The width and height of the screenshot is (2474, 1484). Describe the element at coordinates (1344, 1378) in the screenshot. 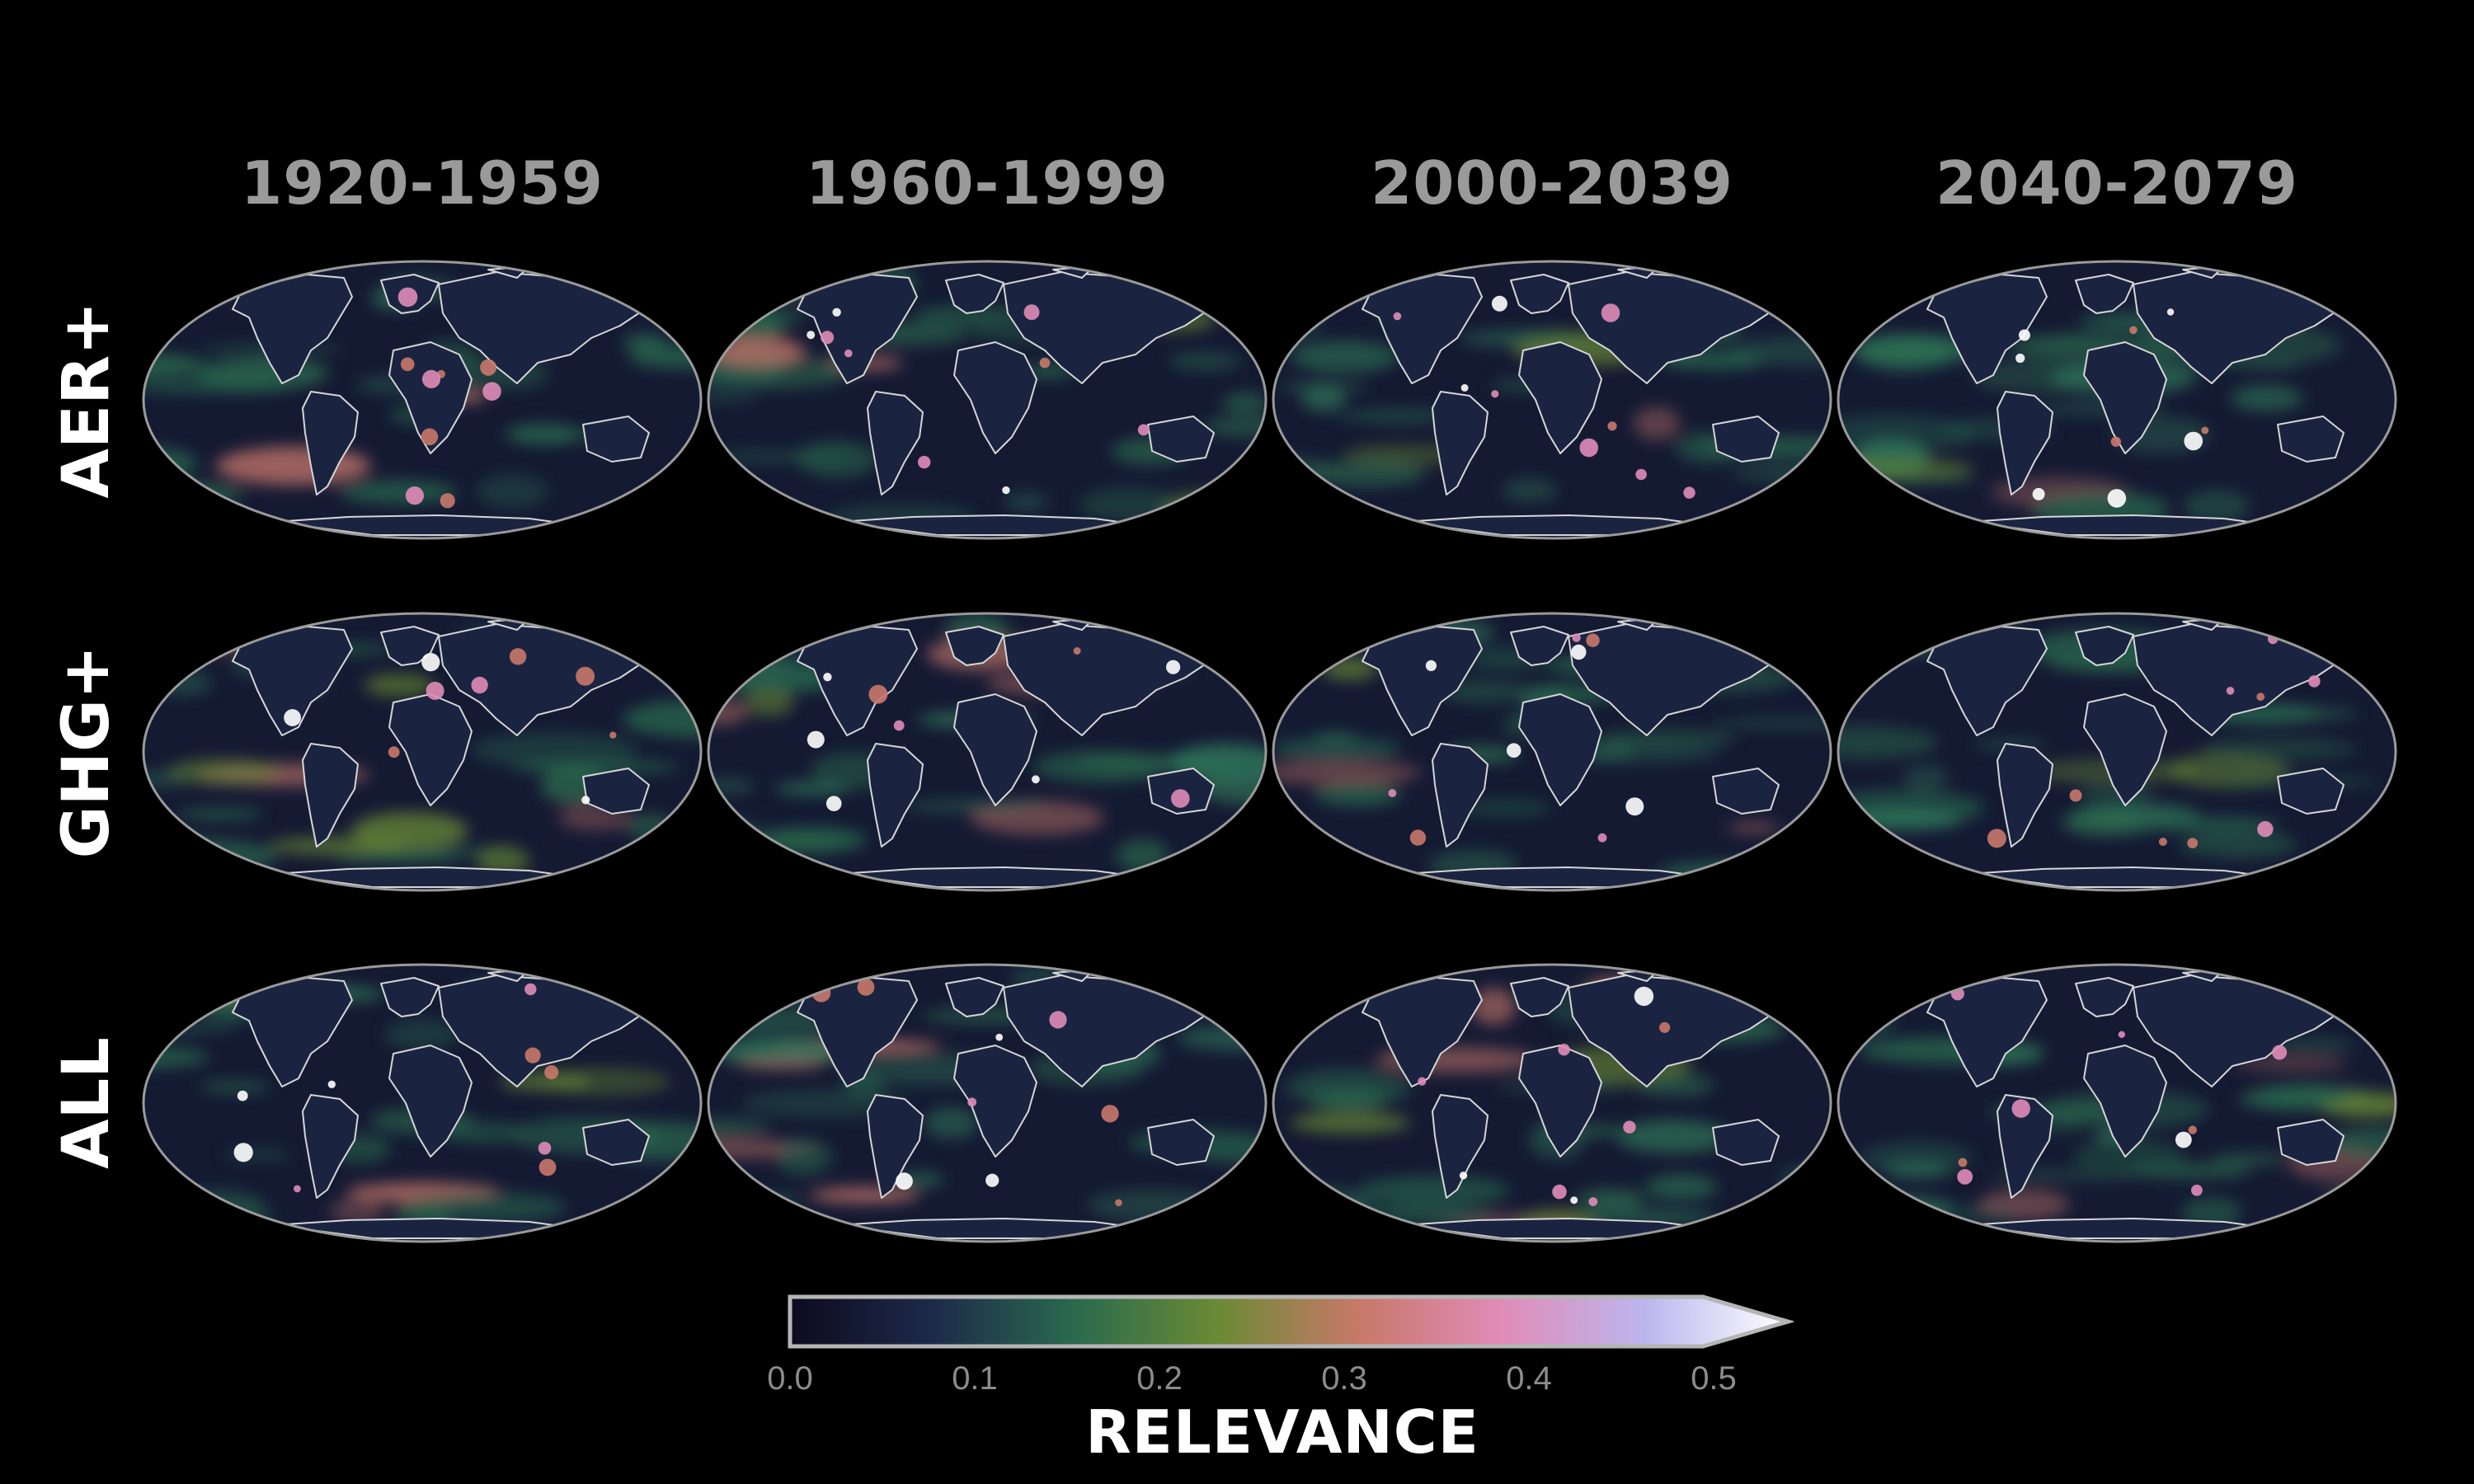

I see `colorbar-tick-3: 0.3` at that location.